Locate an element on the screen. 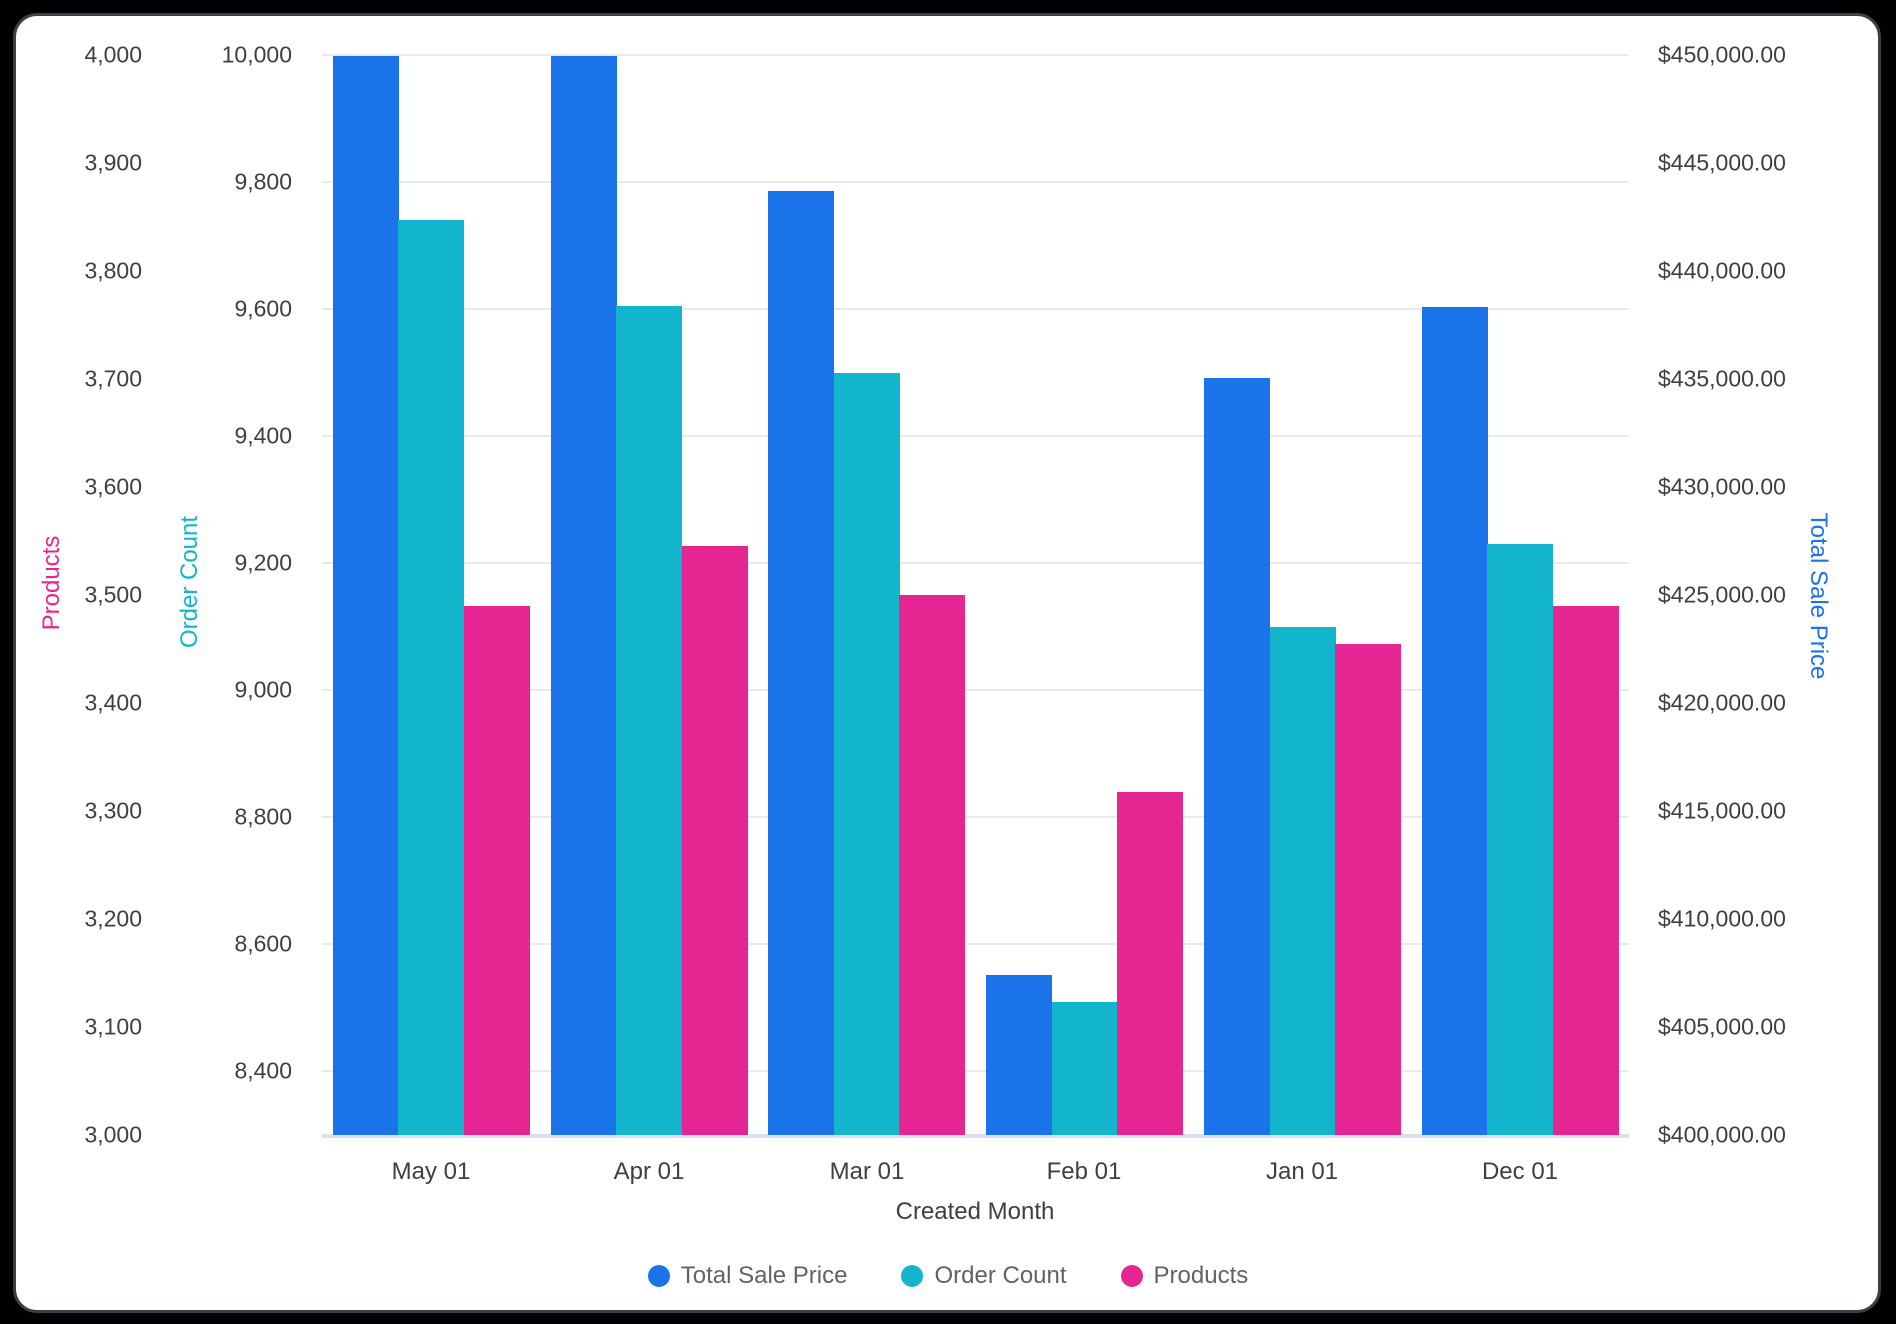  x-axis-tick-apr-01: Apr 01 is located at coordinates (649, 1171).